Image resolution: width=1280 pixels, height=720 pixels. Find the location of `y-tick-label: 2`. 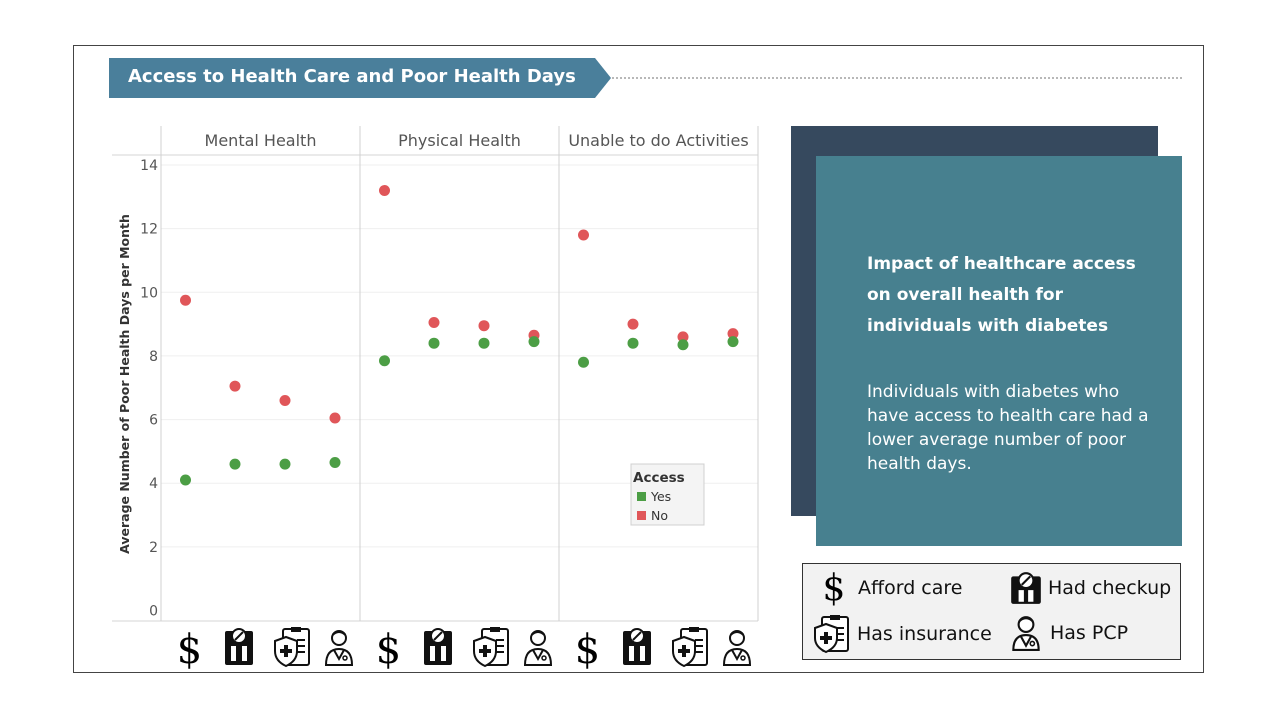

y-tick-label: 2 is located at coordinates (153, 548).